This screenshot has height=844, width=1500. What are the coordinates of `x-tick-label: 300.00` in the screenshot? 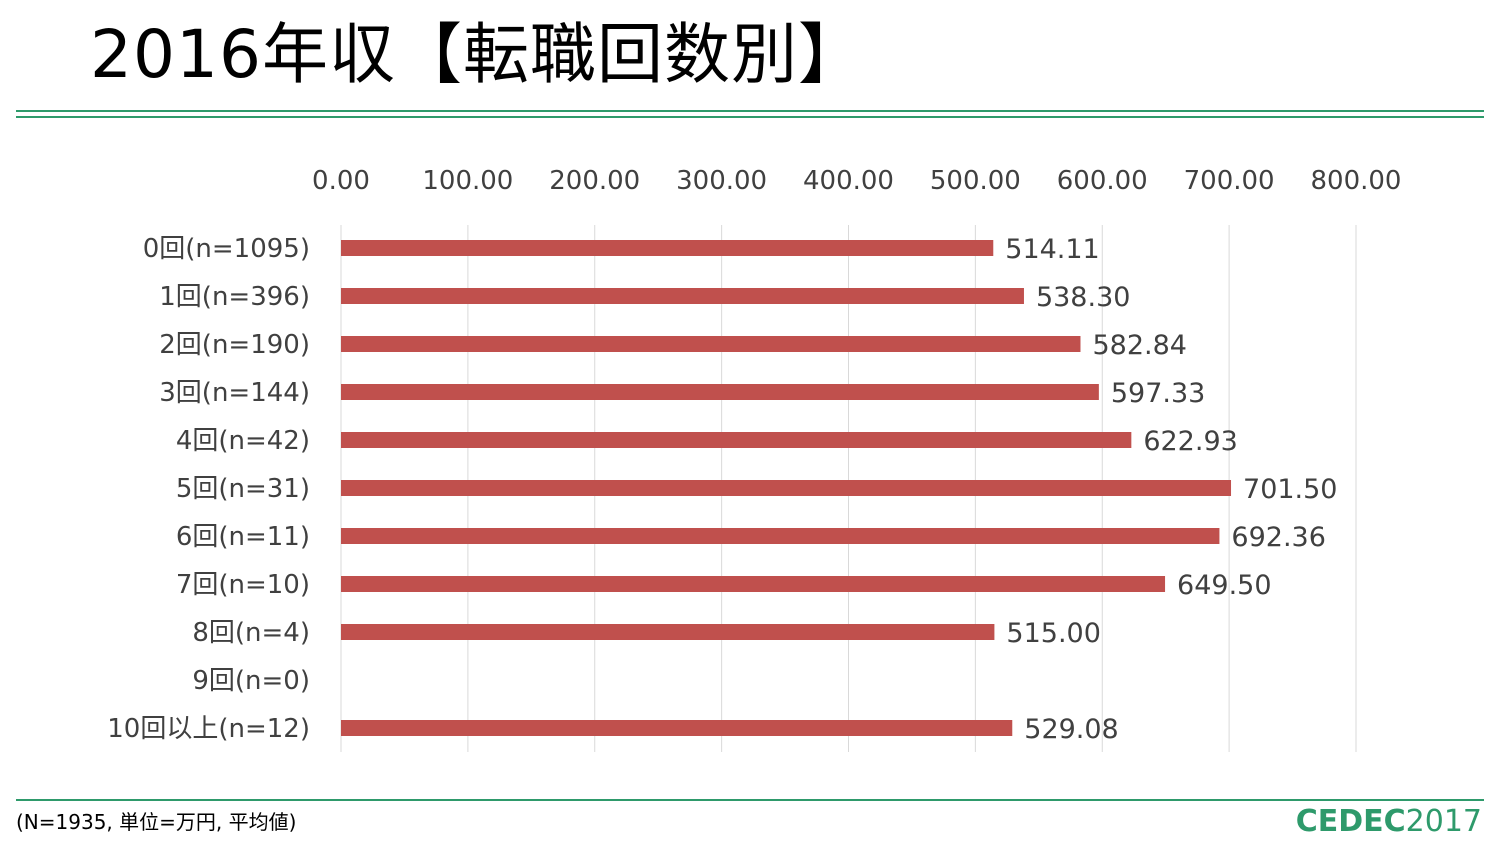 It's located at (721, 181).